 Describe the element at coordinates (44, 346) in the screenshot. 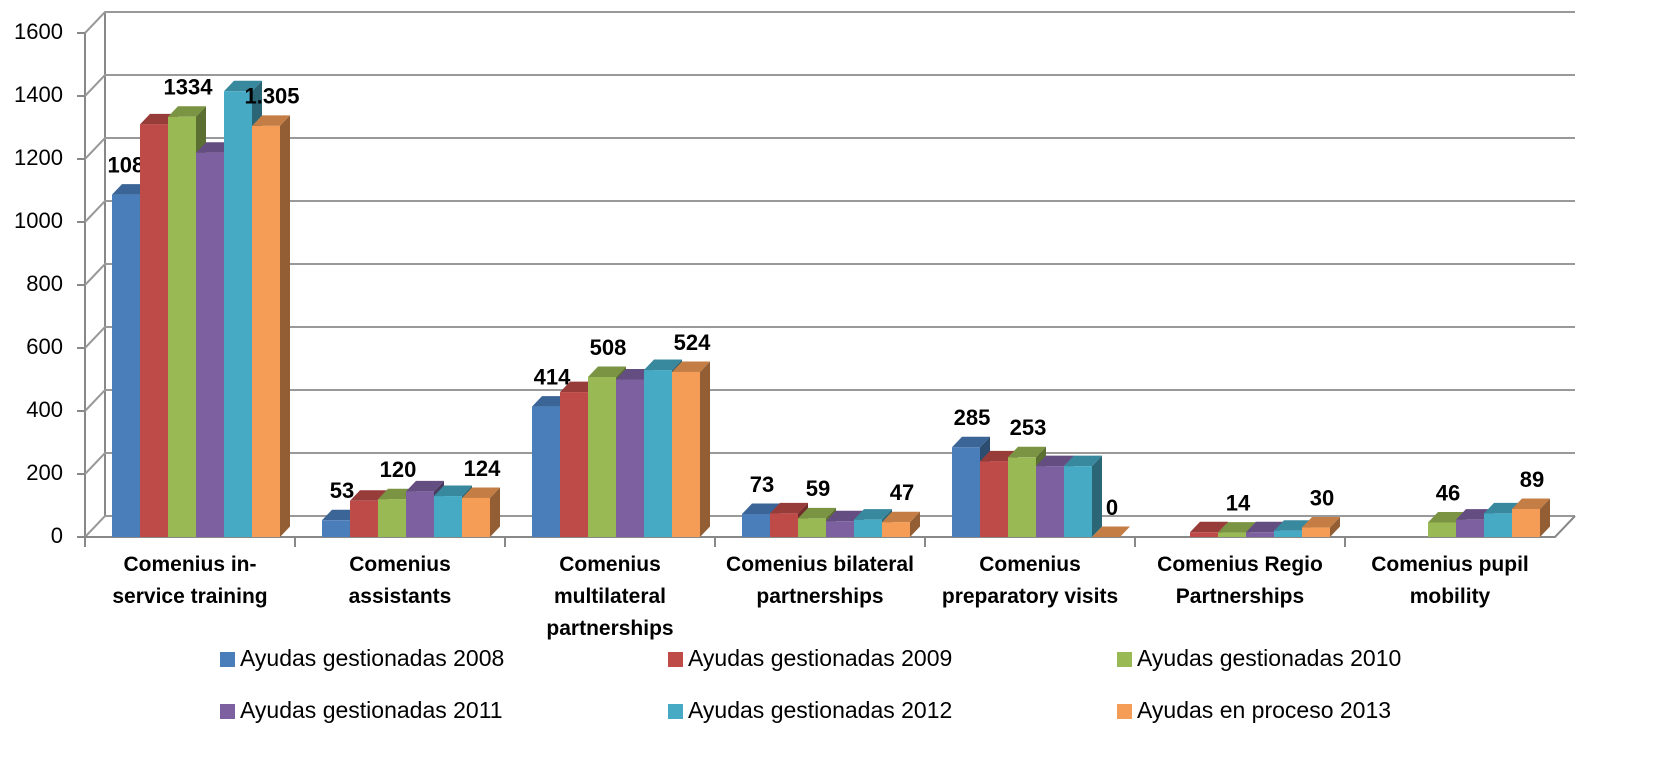

I see `y-tick-label: 600` at that location.